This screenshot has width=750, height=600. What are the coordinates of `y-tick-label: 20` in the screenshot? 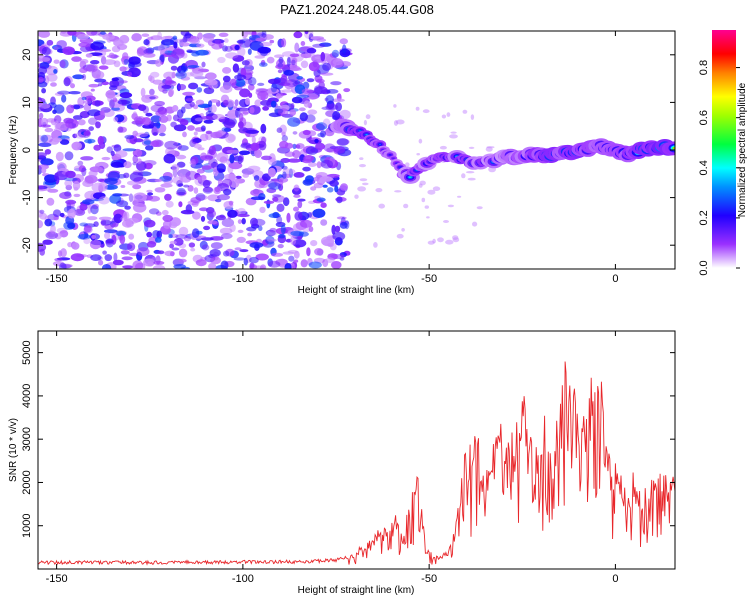 It's located at (27, 55).